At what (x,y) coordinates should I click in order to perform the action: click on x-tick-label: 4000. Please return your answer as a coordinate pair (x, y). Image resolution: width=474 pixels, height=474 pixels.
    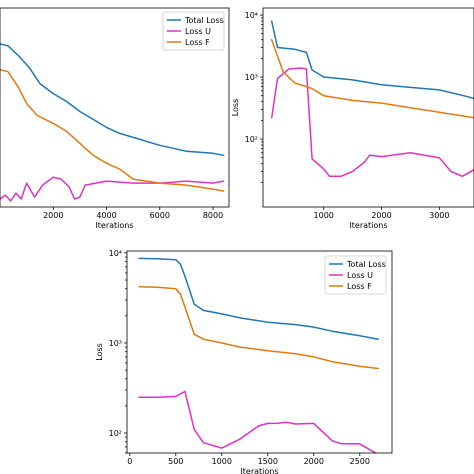
    Looking at the image, I should click on (106, 215).